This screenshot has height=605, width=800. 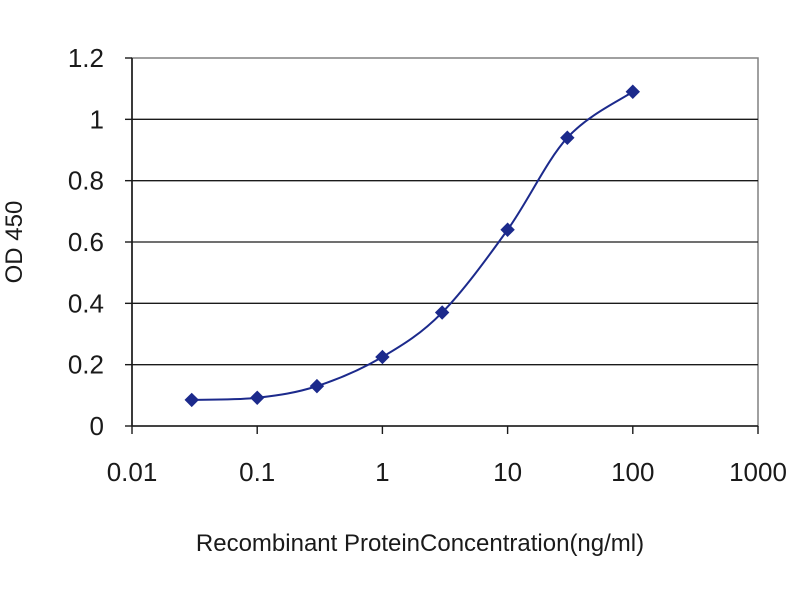 I want to click on y-axis-title: OD 450, so click(x=14, y=242).